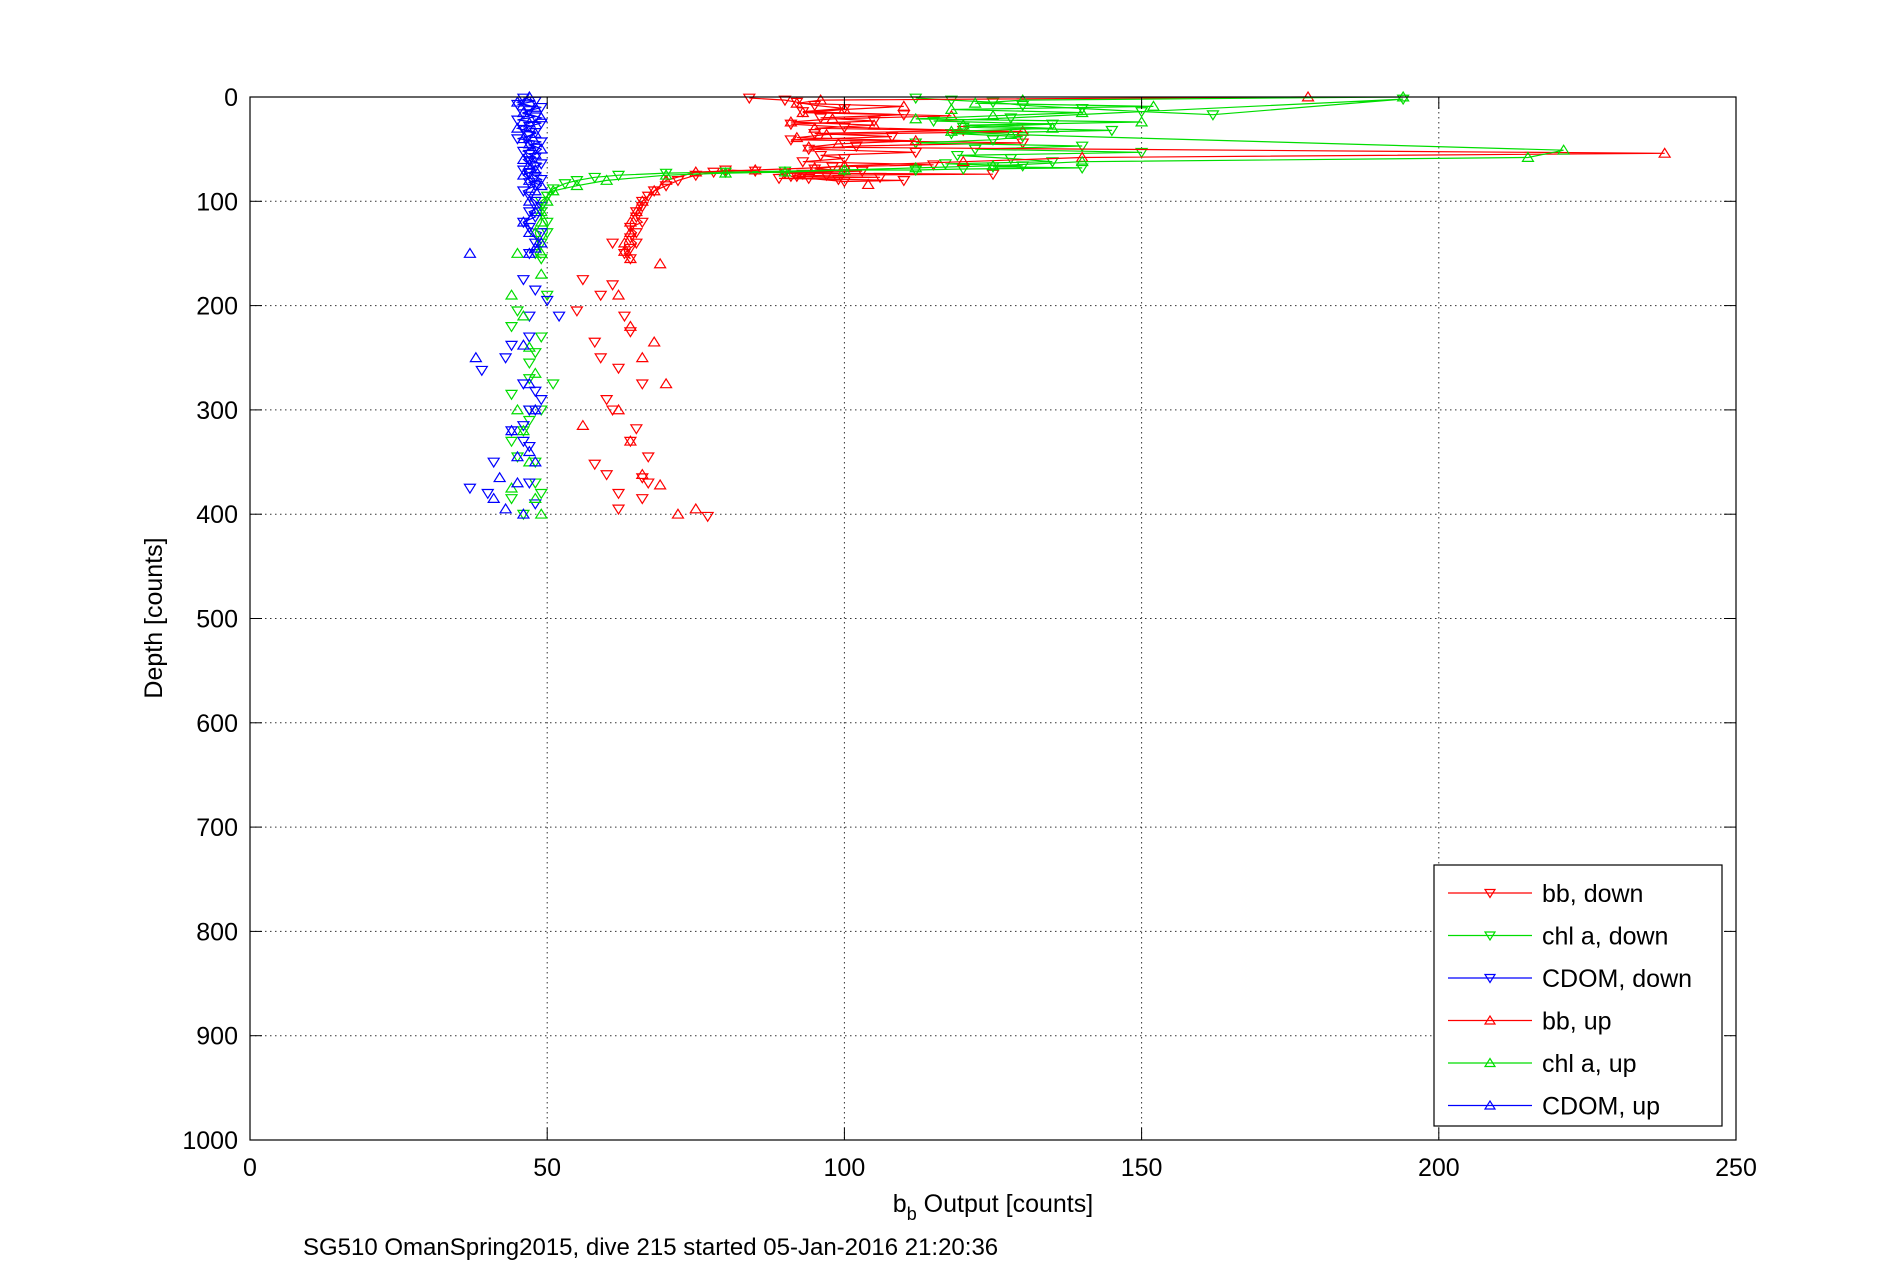 This screenshot has height=1262, width=1891. What do you see at coordinates (1589, 1064) in the screenshot?
I see `legend-label: chl a, up` at bounding box center [1589, 1064].